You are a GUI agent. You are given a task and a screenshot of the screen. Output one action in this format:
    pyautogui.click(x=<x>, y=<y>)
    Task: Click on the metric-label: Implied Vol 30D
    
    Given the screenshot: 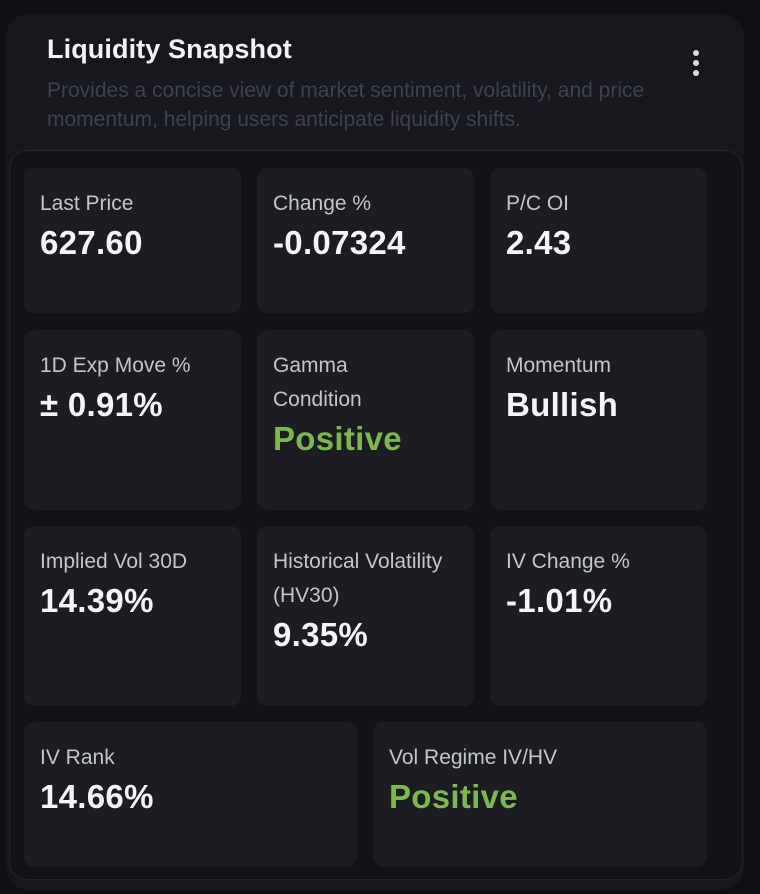 What is the action you would take?
    pyautogui.click(x=114, y=561)
    